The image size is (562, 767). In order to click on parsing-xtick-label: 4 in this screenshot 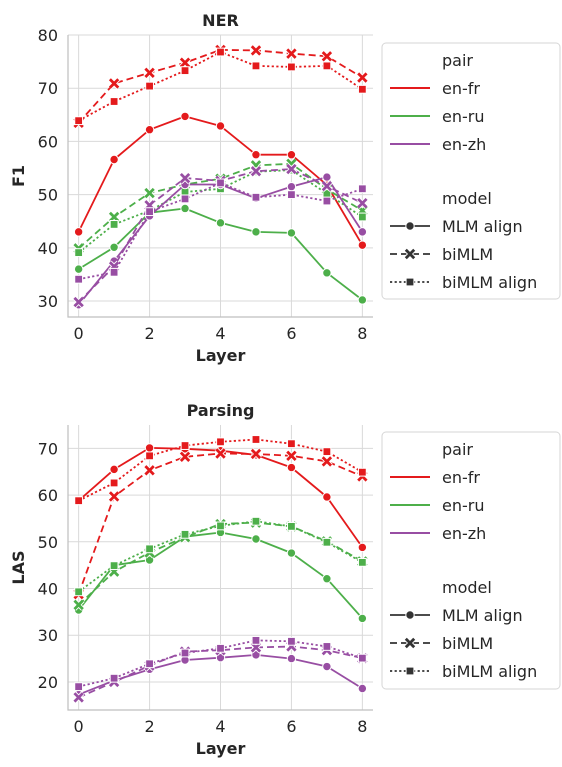, I will do `click(220, 726)`.